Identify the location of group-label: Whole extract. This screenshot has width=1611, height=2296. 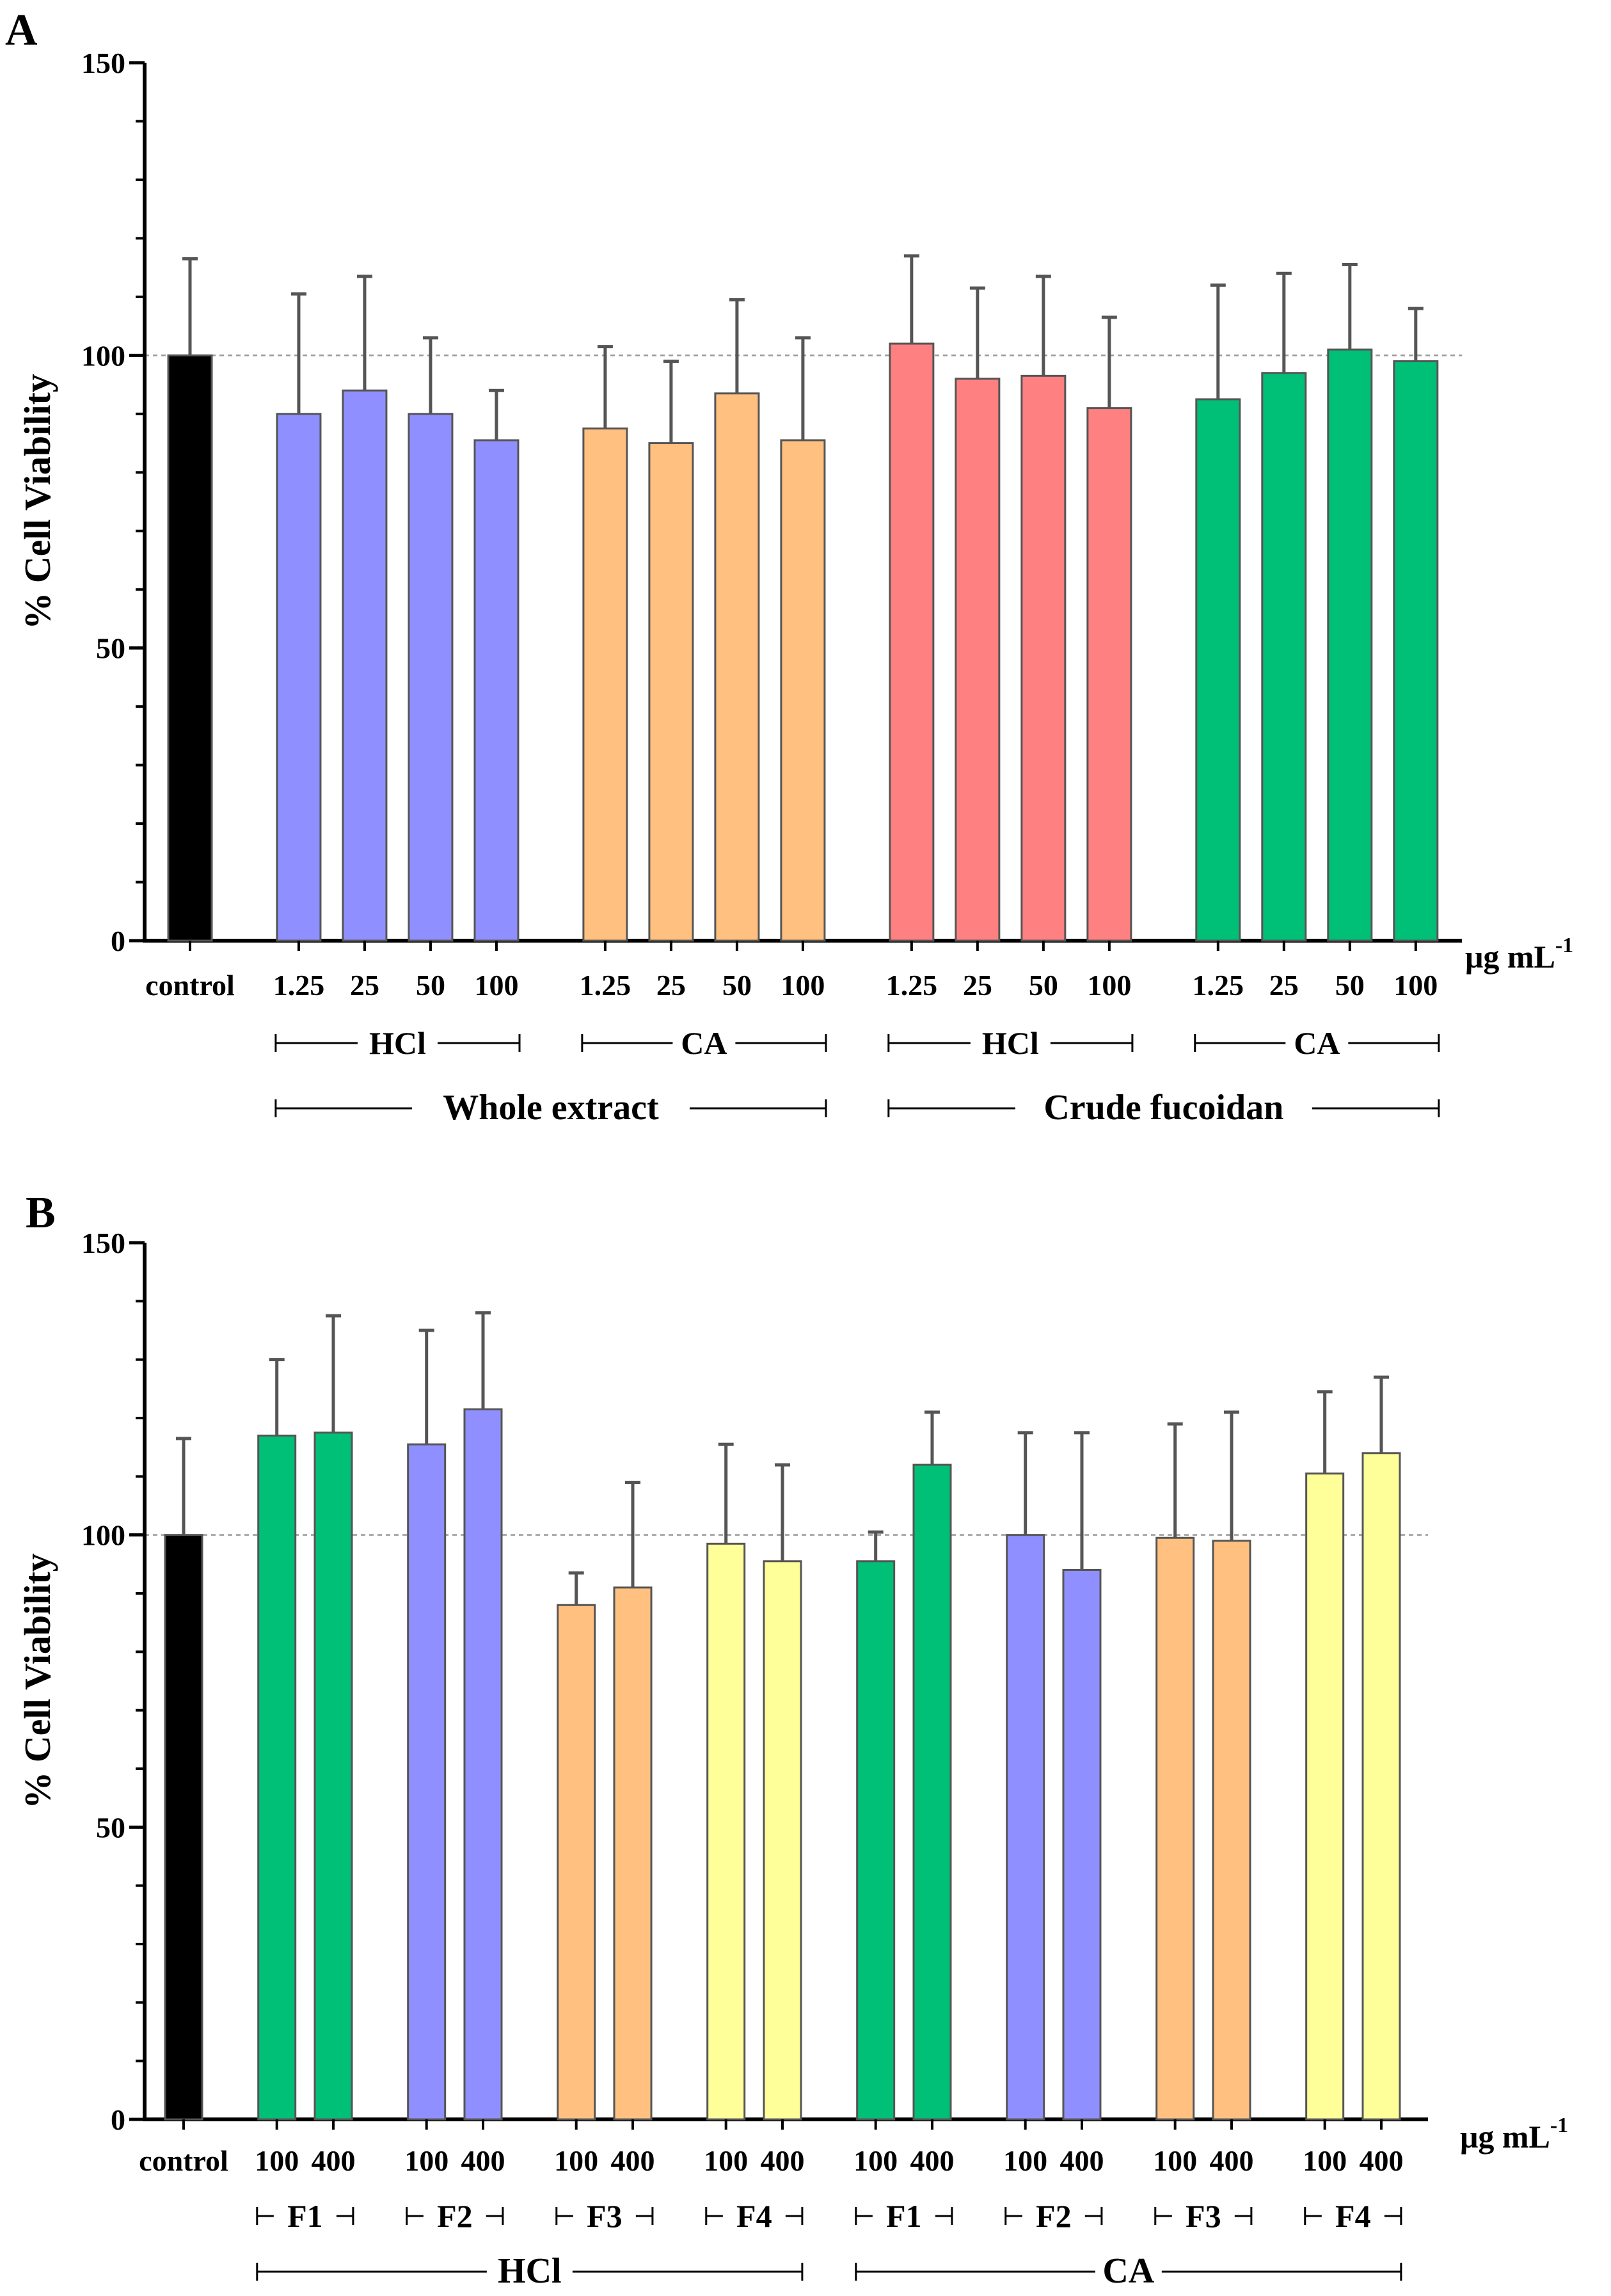
(551, 1108).